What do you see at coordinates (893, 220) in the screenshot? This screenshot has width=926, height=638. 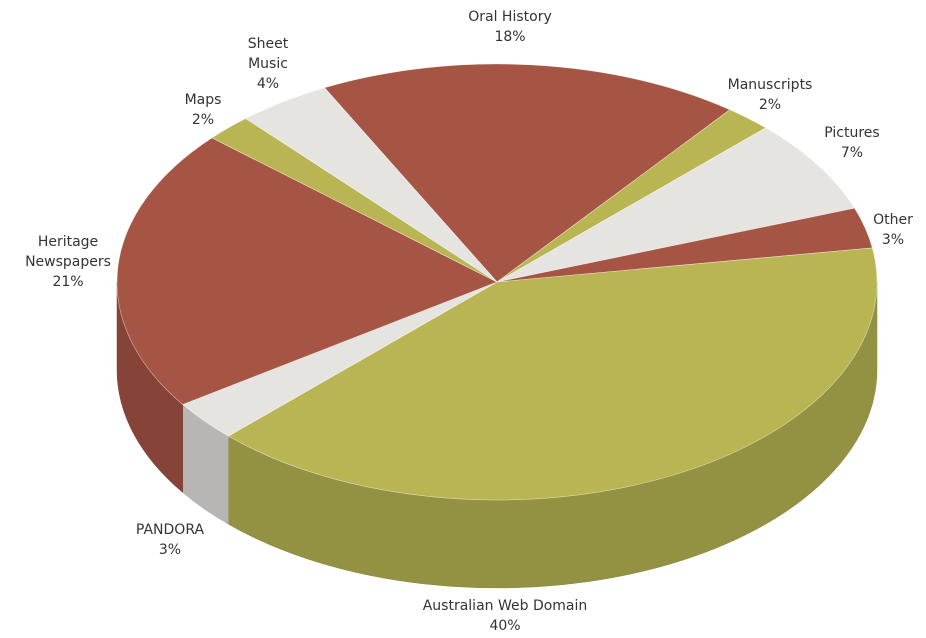 I see `slice-label: Other` at bounding box center [893, 220].